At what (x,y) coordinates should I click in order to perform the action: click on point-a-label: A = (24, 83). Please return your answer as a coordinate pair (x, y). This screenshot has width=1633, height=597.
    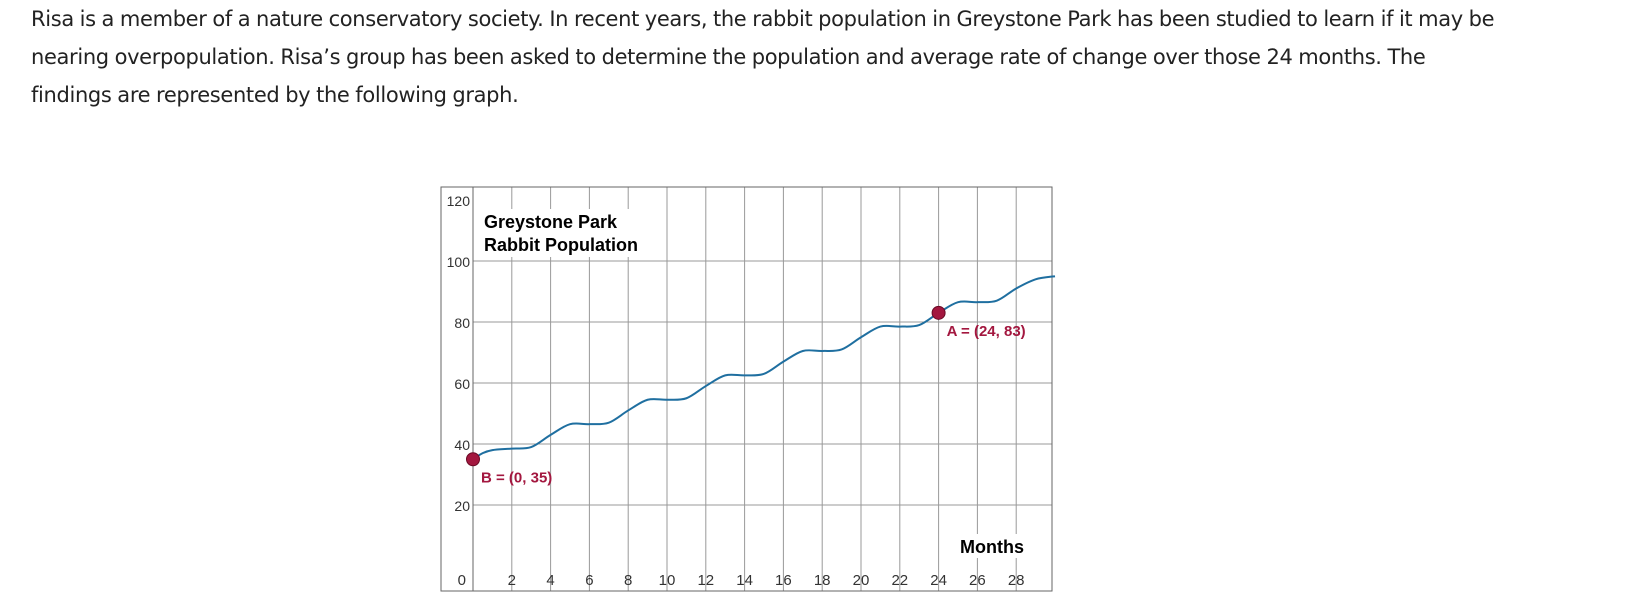
    Looking at the image, I should click on (986, 331).